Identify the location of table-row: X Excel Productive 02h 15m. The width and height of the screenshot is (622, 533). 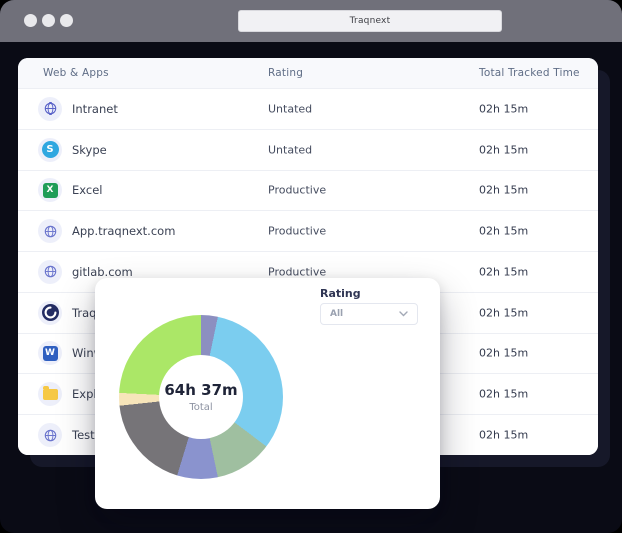
(308, 190).